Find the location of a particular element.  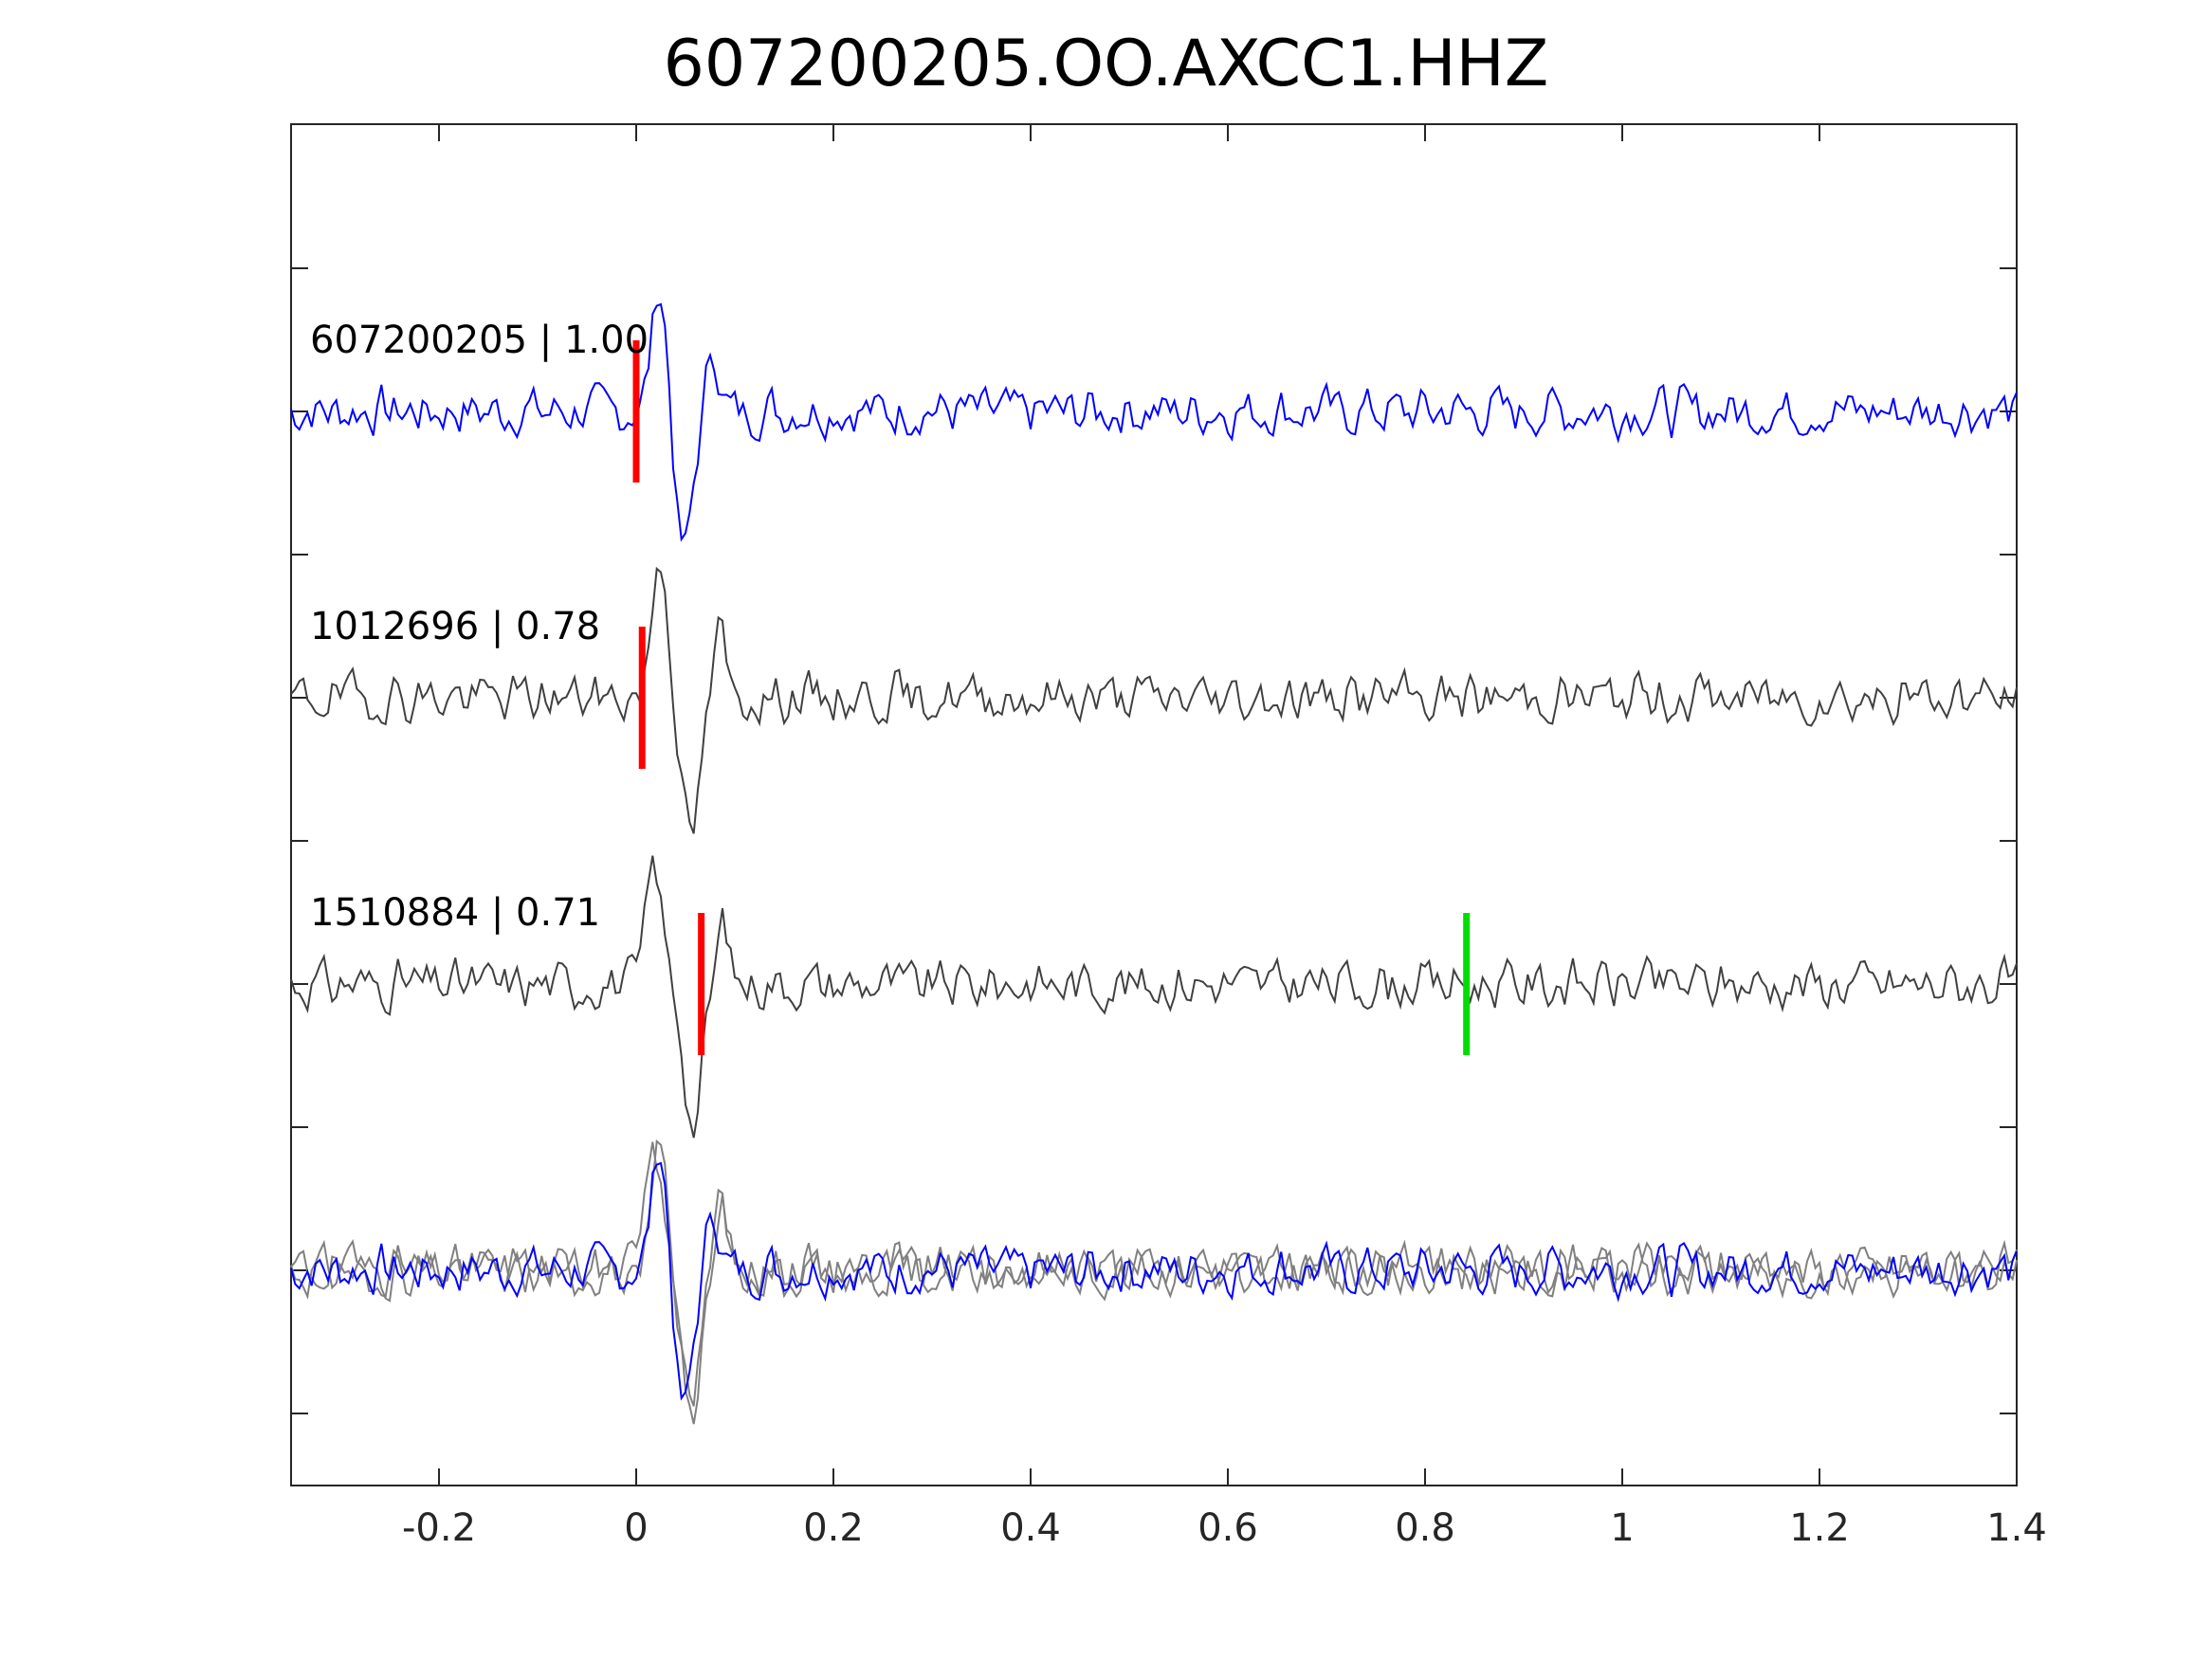

x-tick-label: 1.2 is located at coordinates (1819, 1528).